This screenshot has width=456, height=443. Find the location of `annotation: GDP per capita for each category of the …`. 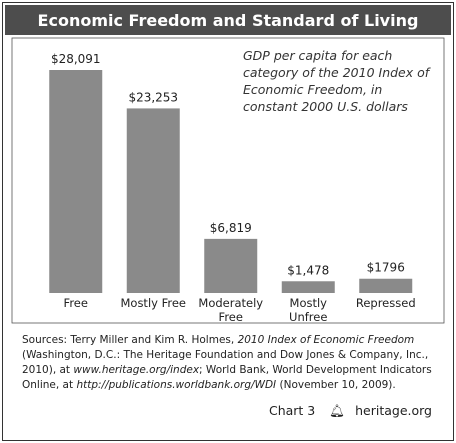

annotation: GDP per capita for each category of the … is located at coordinates (336, 81).